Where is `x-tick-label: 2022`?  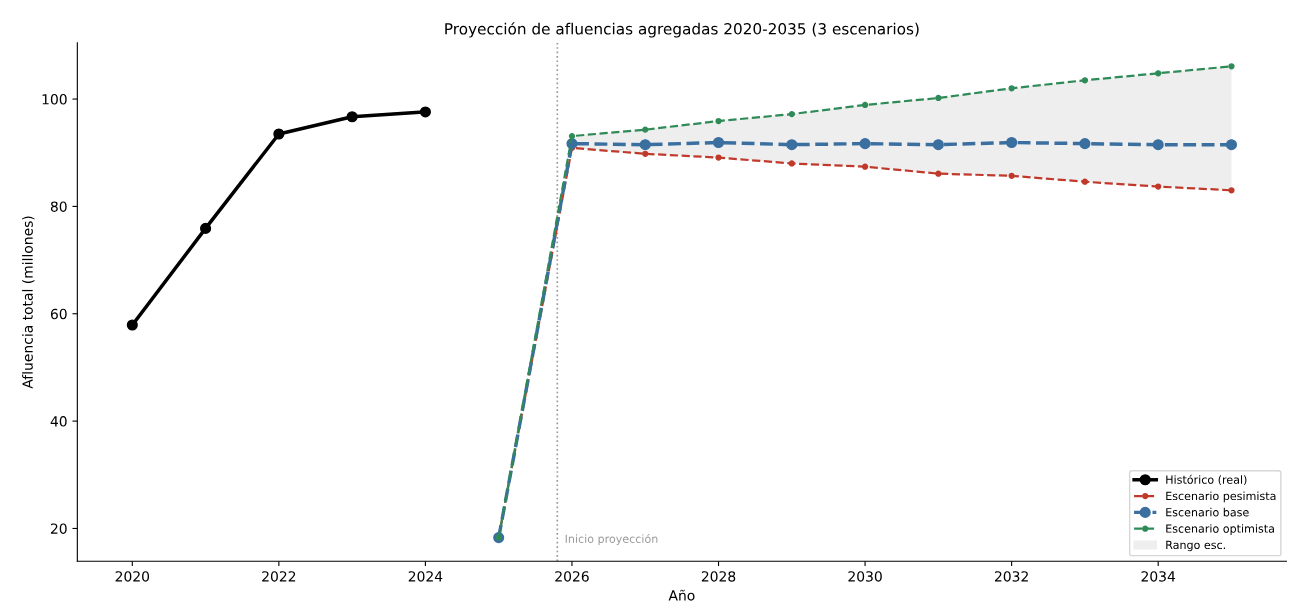 x-tick-label: 2022 is located at coordinates (279, 576).